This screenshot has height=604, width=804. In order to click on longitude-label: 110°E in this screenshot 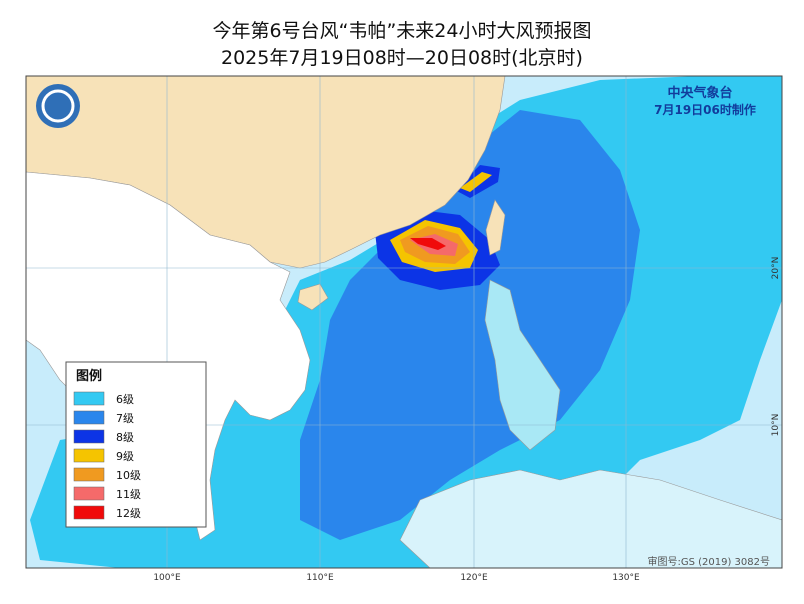, I will do `click(320, 578)`.